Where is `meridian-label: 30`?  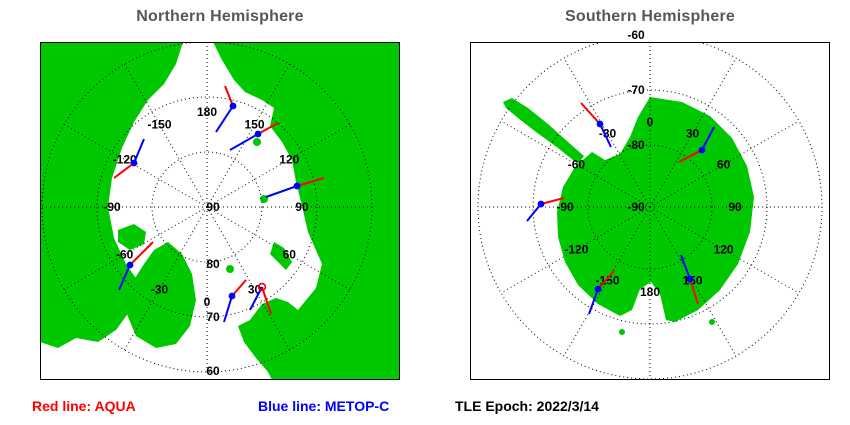
meridian-label: 30 is located at coordinates (693, 133).